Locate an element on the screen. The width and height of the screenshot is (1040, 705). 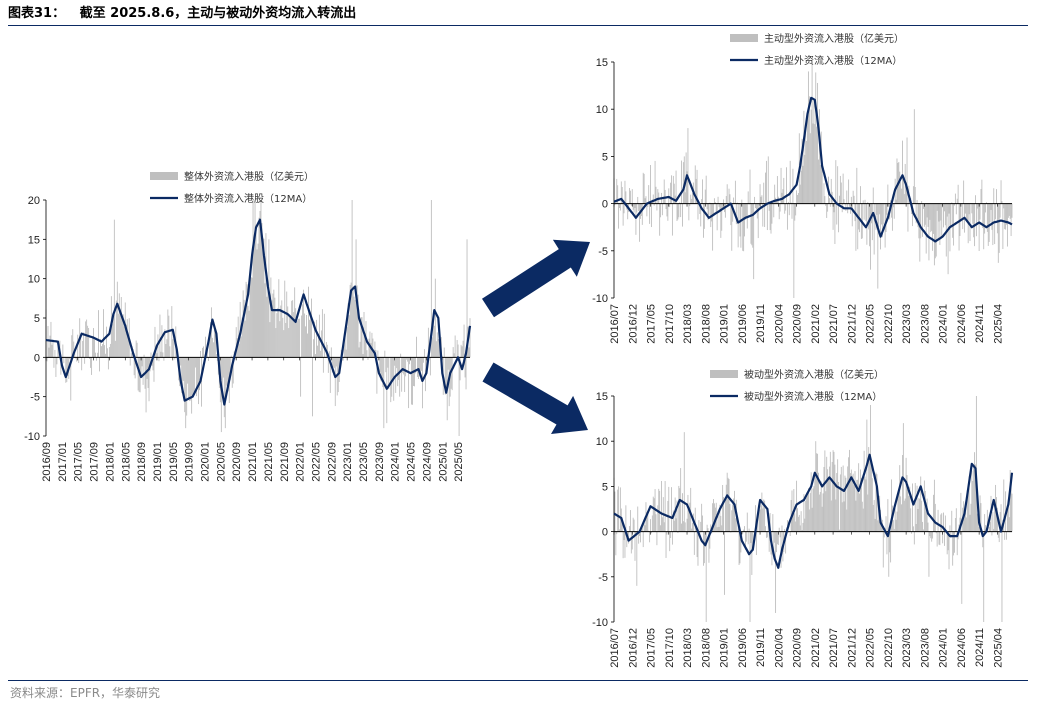
passive-ytick-label: 0 is located at coordinates (605, 533).